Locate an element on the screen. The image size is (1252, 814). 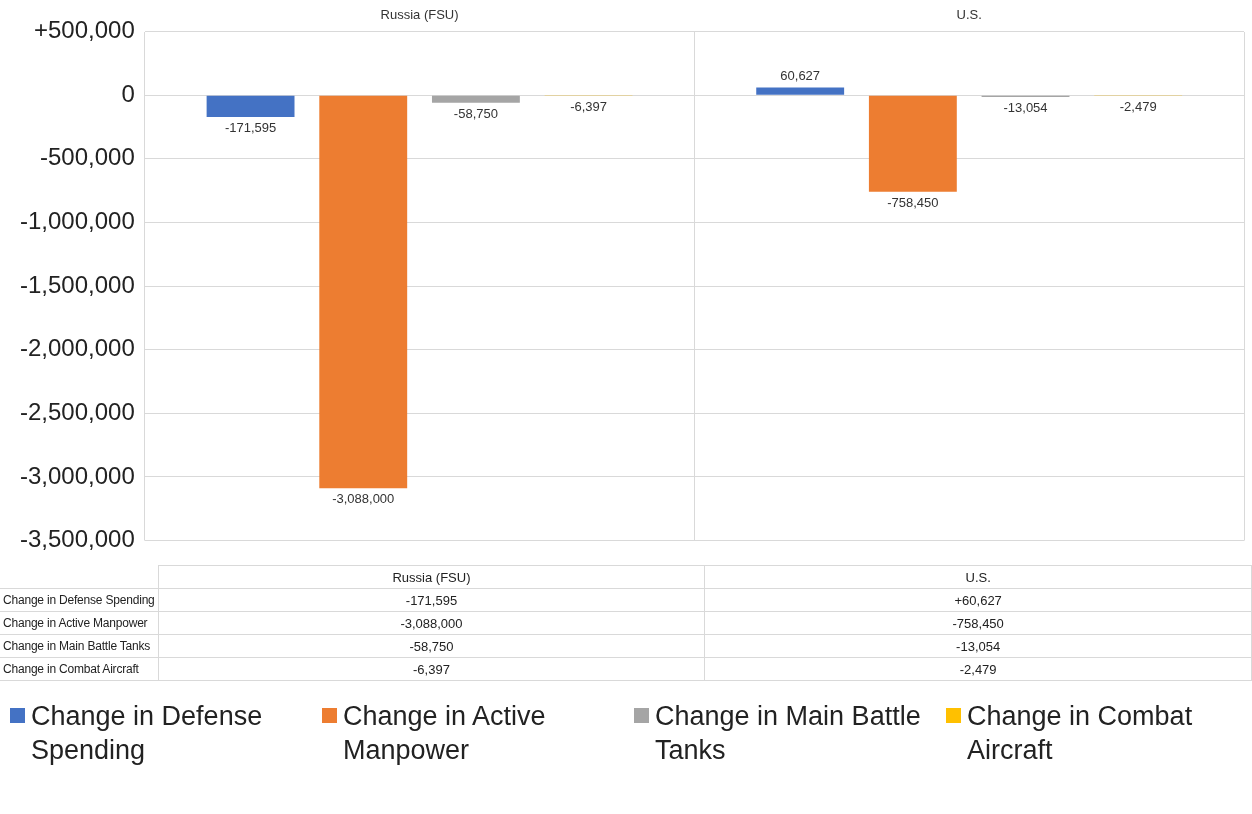
data-label: -758,450 is located at coordinates (913, 202).